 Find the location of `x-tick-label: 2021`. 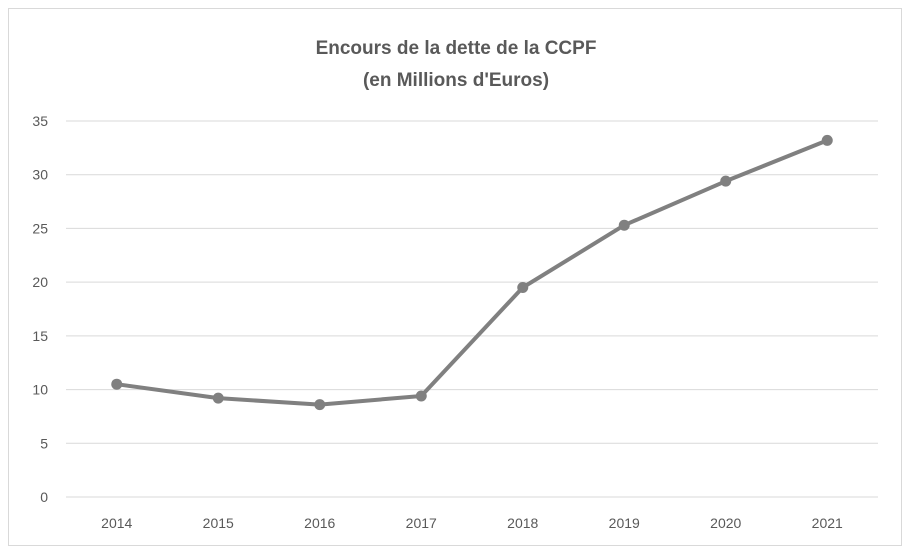

x-tick-label: 2021 is located at coordinates (827, 523).